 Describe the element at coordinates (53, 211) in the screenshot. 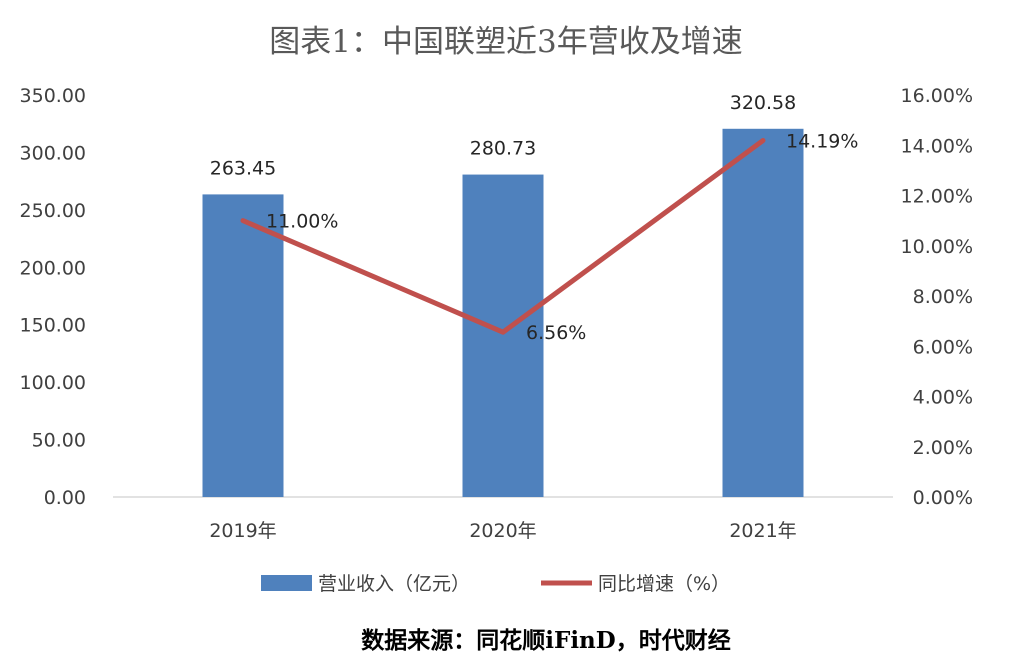

I see `left-tick-label: 250.00` at that location.